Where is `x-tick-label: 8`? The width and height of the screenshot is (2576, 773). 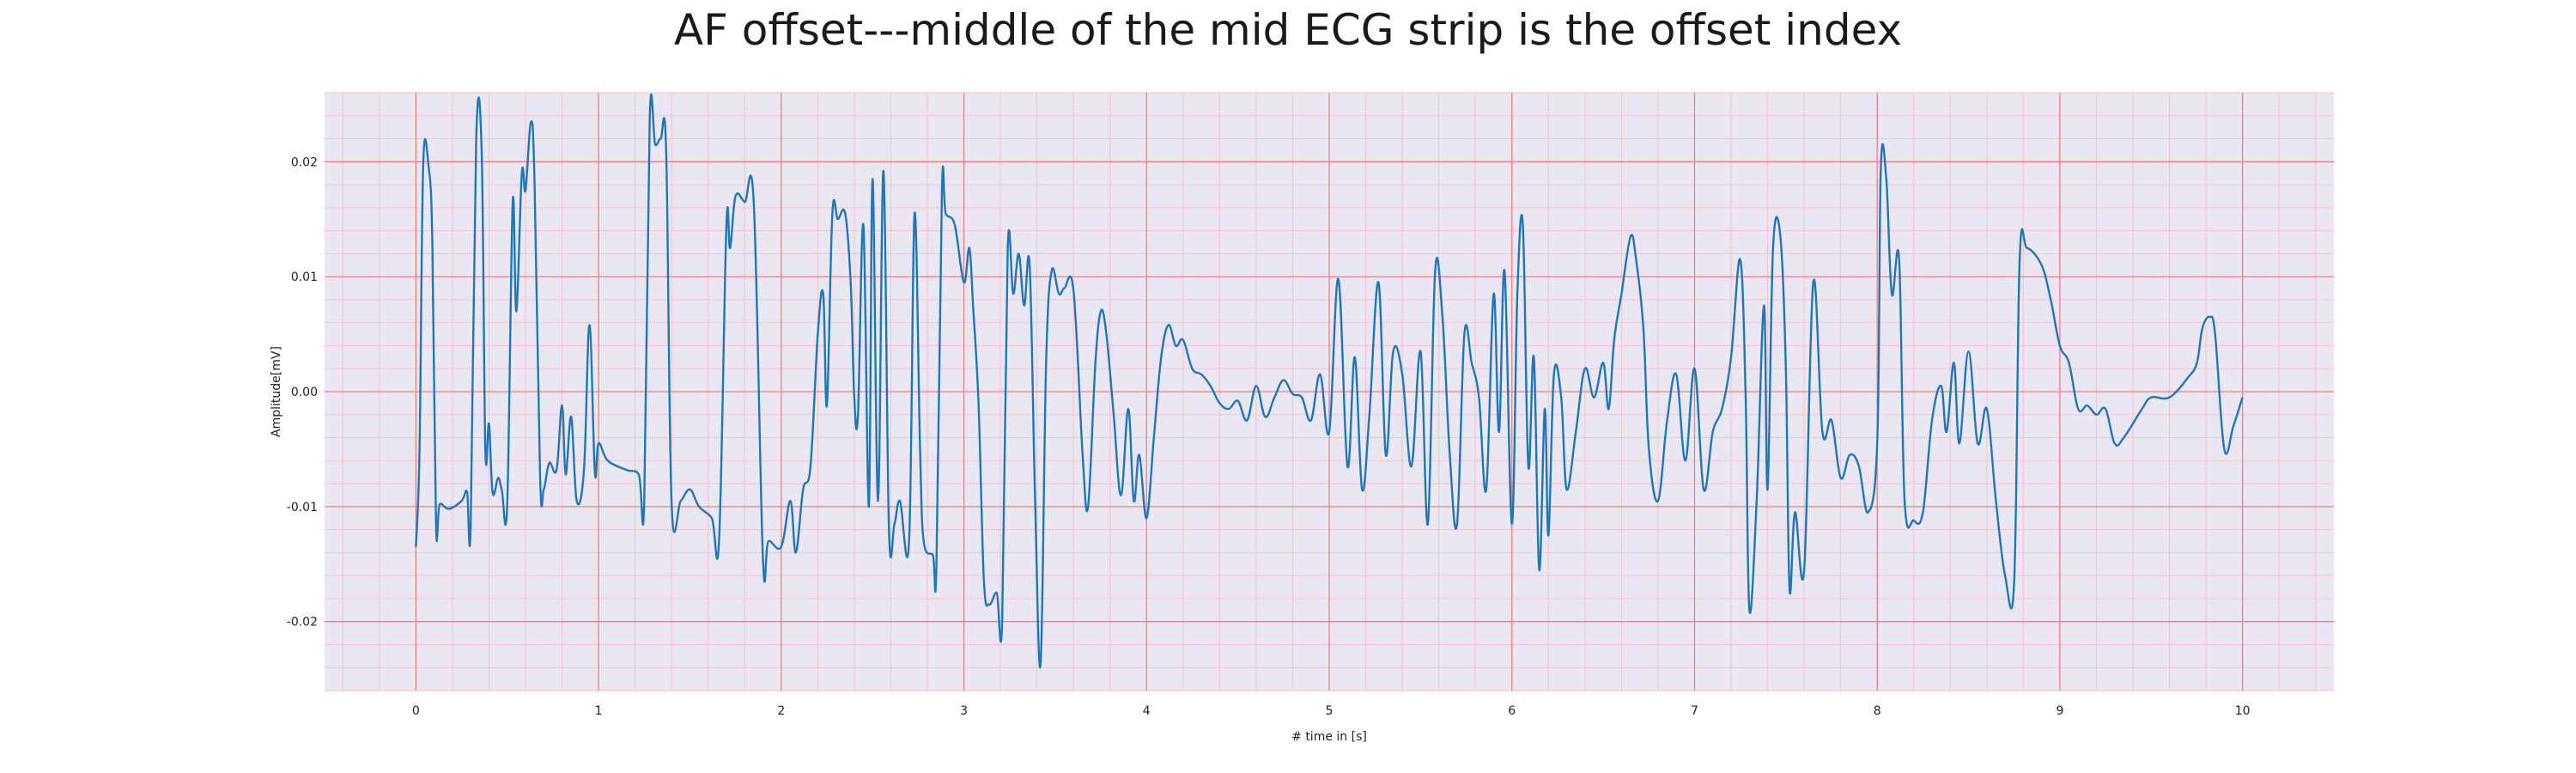
x-tick-label: 8 is located at coordinates (1878, 711).